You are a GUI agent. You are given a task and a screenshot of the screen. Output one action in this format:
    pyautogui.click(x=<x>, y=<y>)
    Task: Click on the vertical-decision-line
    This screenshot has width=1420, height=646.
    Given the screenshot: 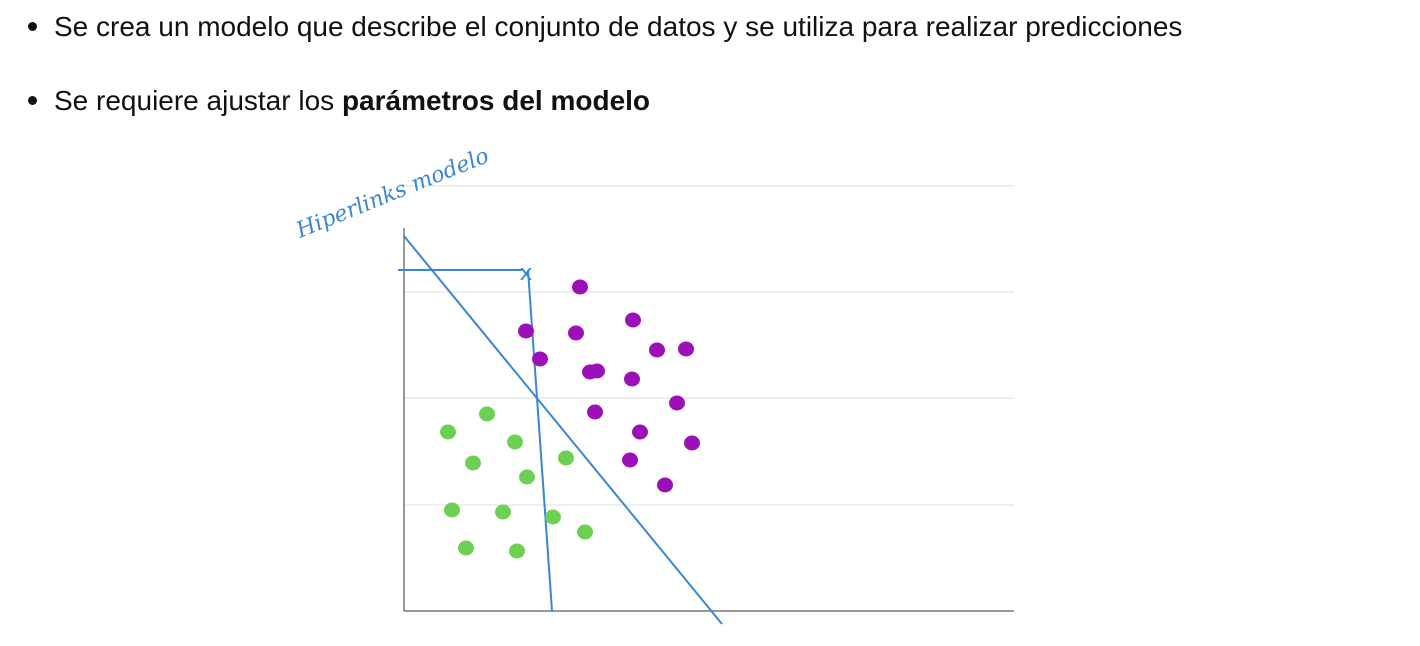 What is the action you would take?
    pyautogui.click(x=540, y=440)
    